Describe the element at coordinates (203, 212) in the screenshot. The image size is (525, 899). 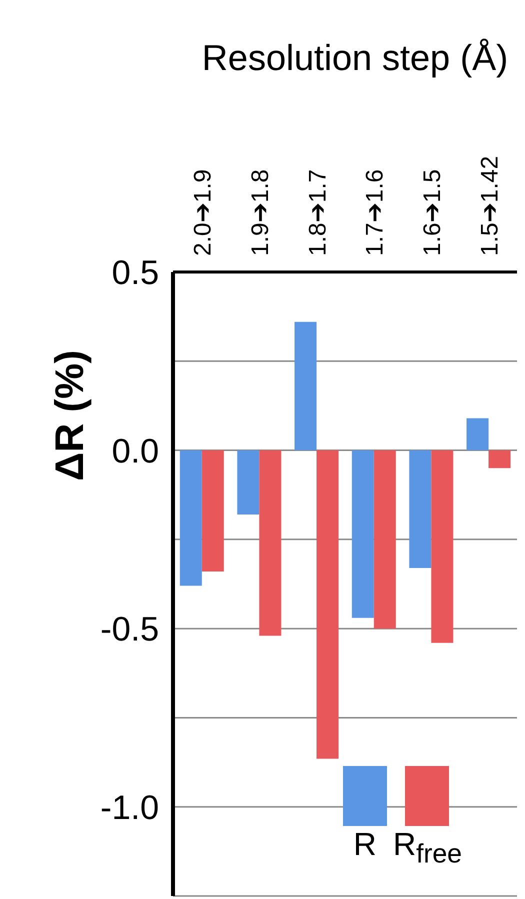
I see `x-tick-label: 2.0➔1.9` at that location.